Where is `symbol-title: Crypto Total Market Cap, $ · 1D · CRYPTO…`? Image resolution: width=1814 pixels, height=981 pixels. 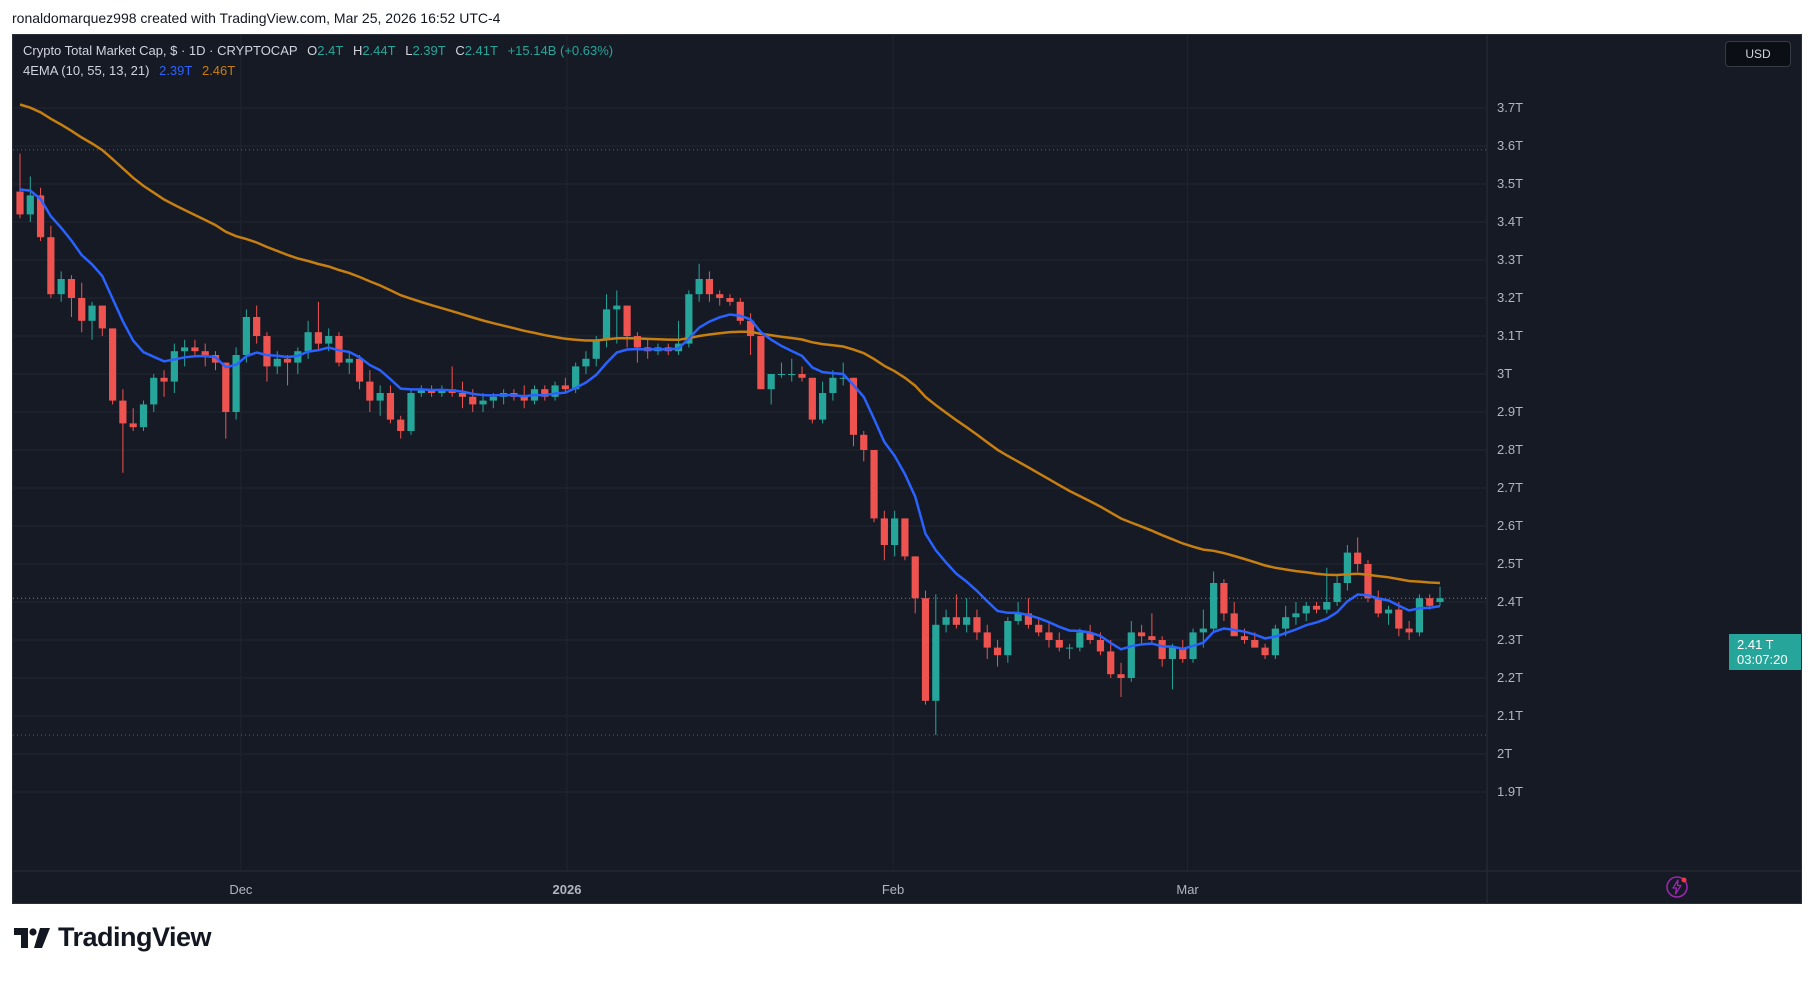 symbol-title: Crypto Total Market Cap, $ · 1D · CRYPTO… is located at coordinates (160, 50).